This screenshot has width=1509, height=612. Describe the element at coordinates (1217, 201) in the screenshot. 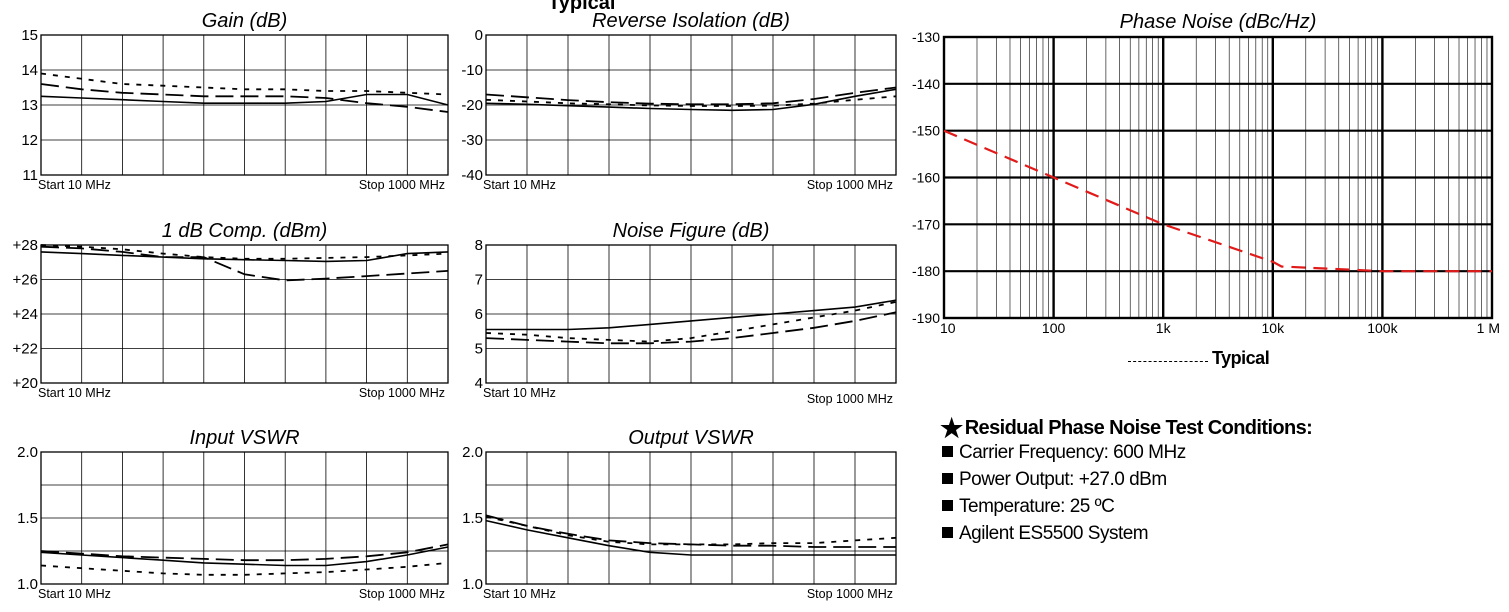

I see `phase-noise-series-line` at that location.